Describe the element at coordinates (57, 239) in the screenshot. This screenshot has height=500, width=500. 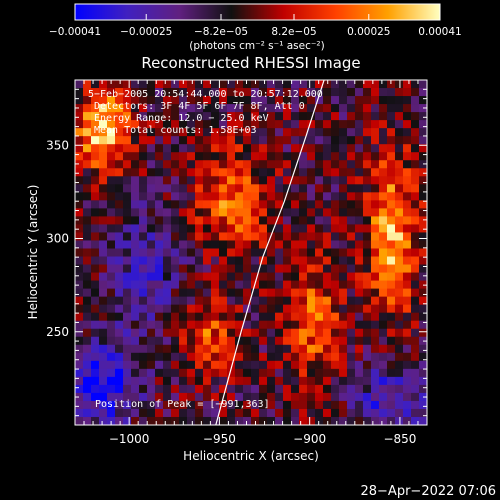
I see `y-tick-label: 300` at that location.